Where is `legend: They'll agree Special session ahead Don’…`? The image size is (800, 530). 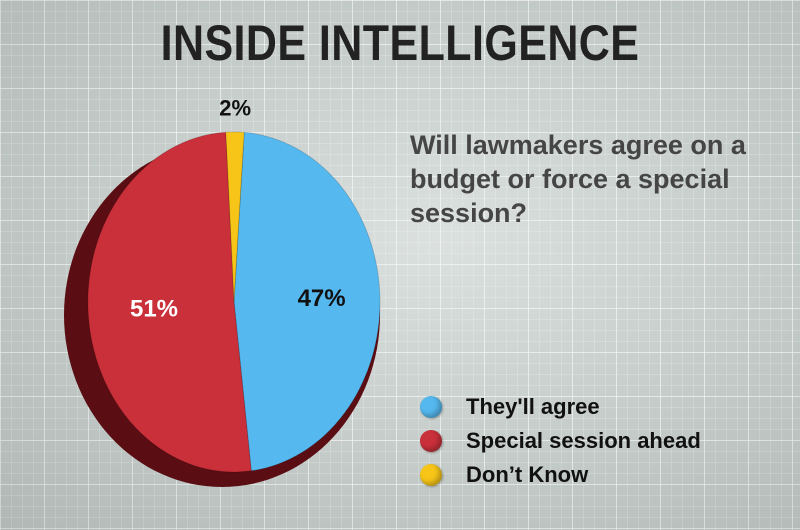
legend: They'll agree Special session ahead Don’… is located at coordinates (560, 441).